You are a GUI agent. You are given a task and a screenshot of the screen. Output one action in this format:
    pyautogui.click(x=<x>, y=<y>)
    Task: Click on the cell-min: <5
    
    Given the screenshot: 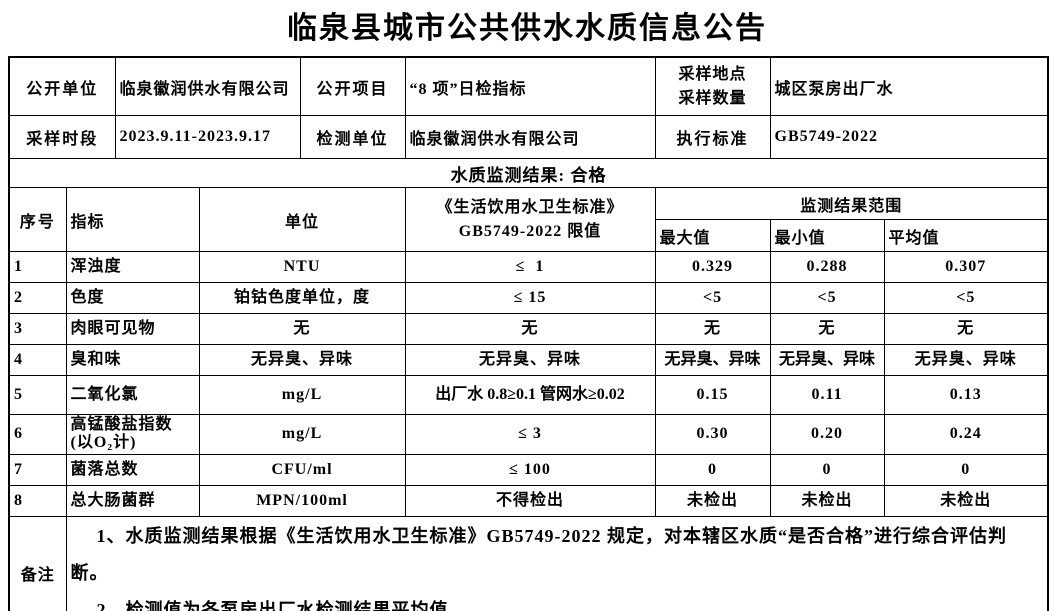 What is the action you would take?
    pyautogui.click(x=827, y=298)
    